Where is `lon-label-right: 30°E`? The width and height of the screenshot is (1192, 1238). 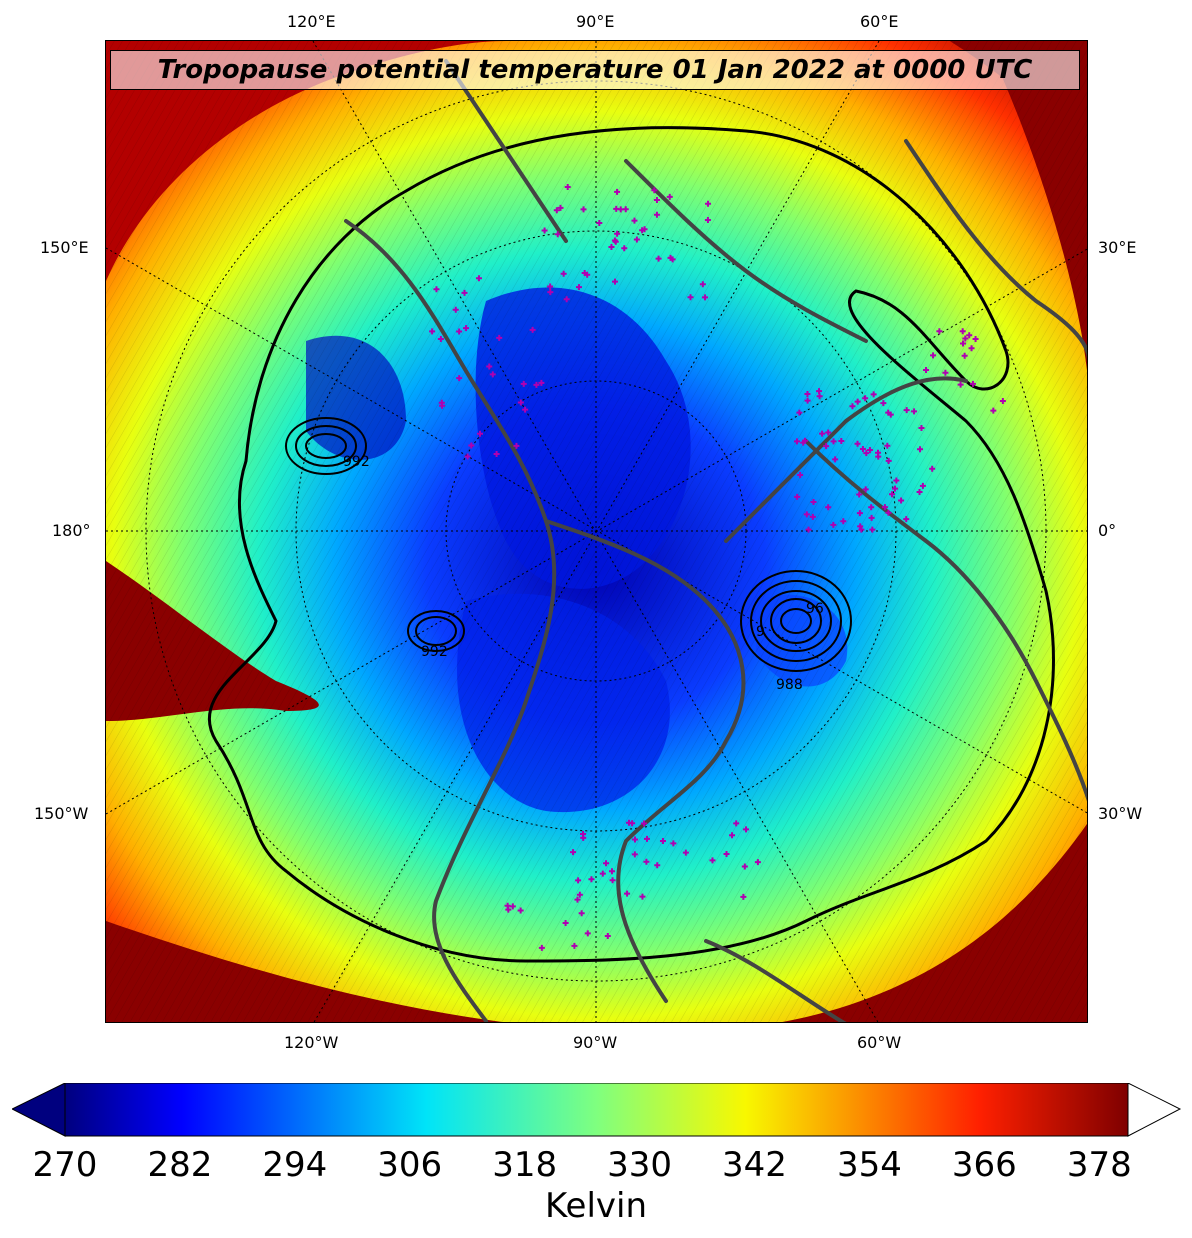
lon-label-right: 30°E is located at coordinates (1117, 247).